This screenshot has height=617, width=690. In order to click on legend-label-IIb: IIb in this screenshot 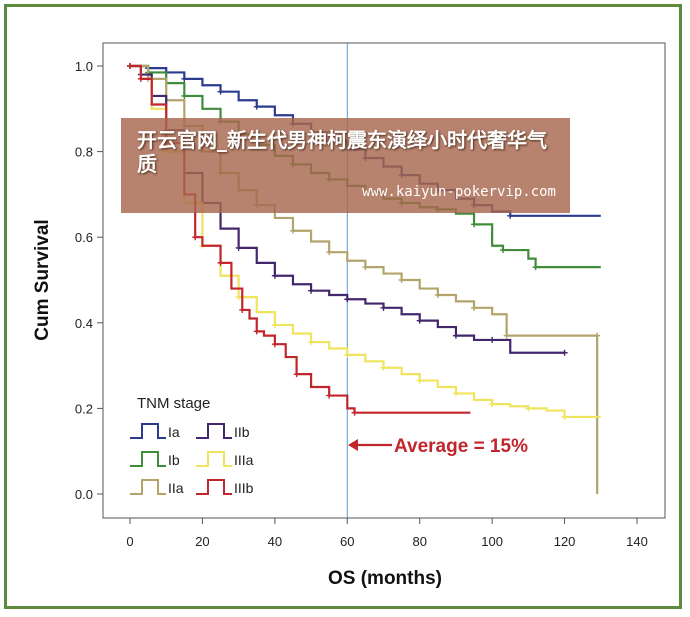, I will do `click(242, 432)`.